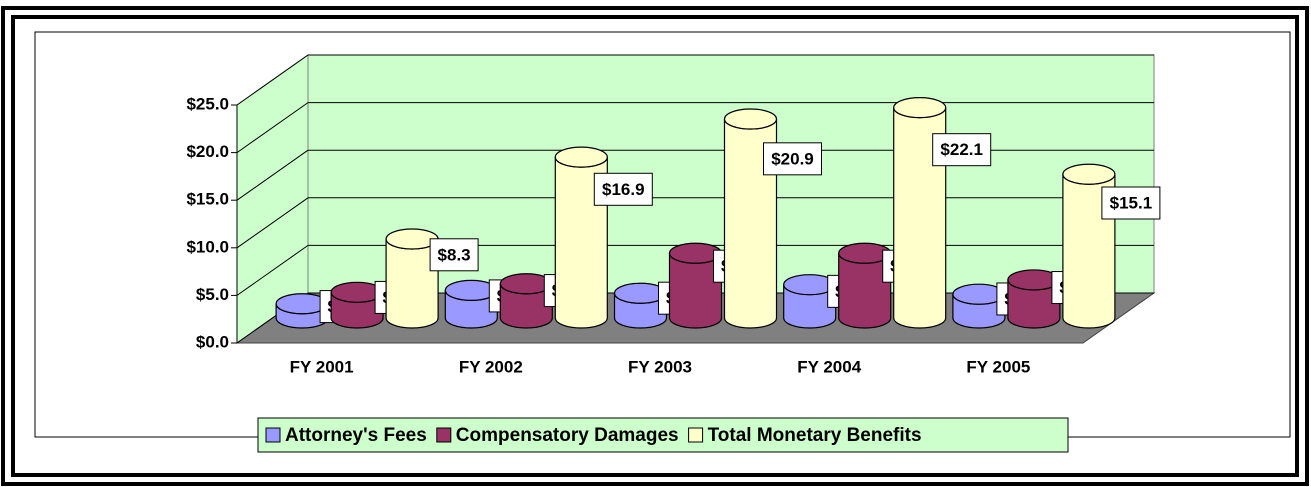  Describe the element at coordinates (660, 366) in the screenshot. I see `x-tick-label: FY 2003` at that location.